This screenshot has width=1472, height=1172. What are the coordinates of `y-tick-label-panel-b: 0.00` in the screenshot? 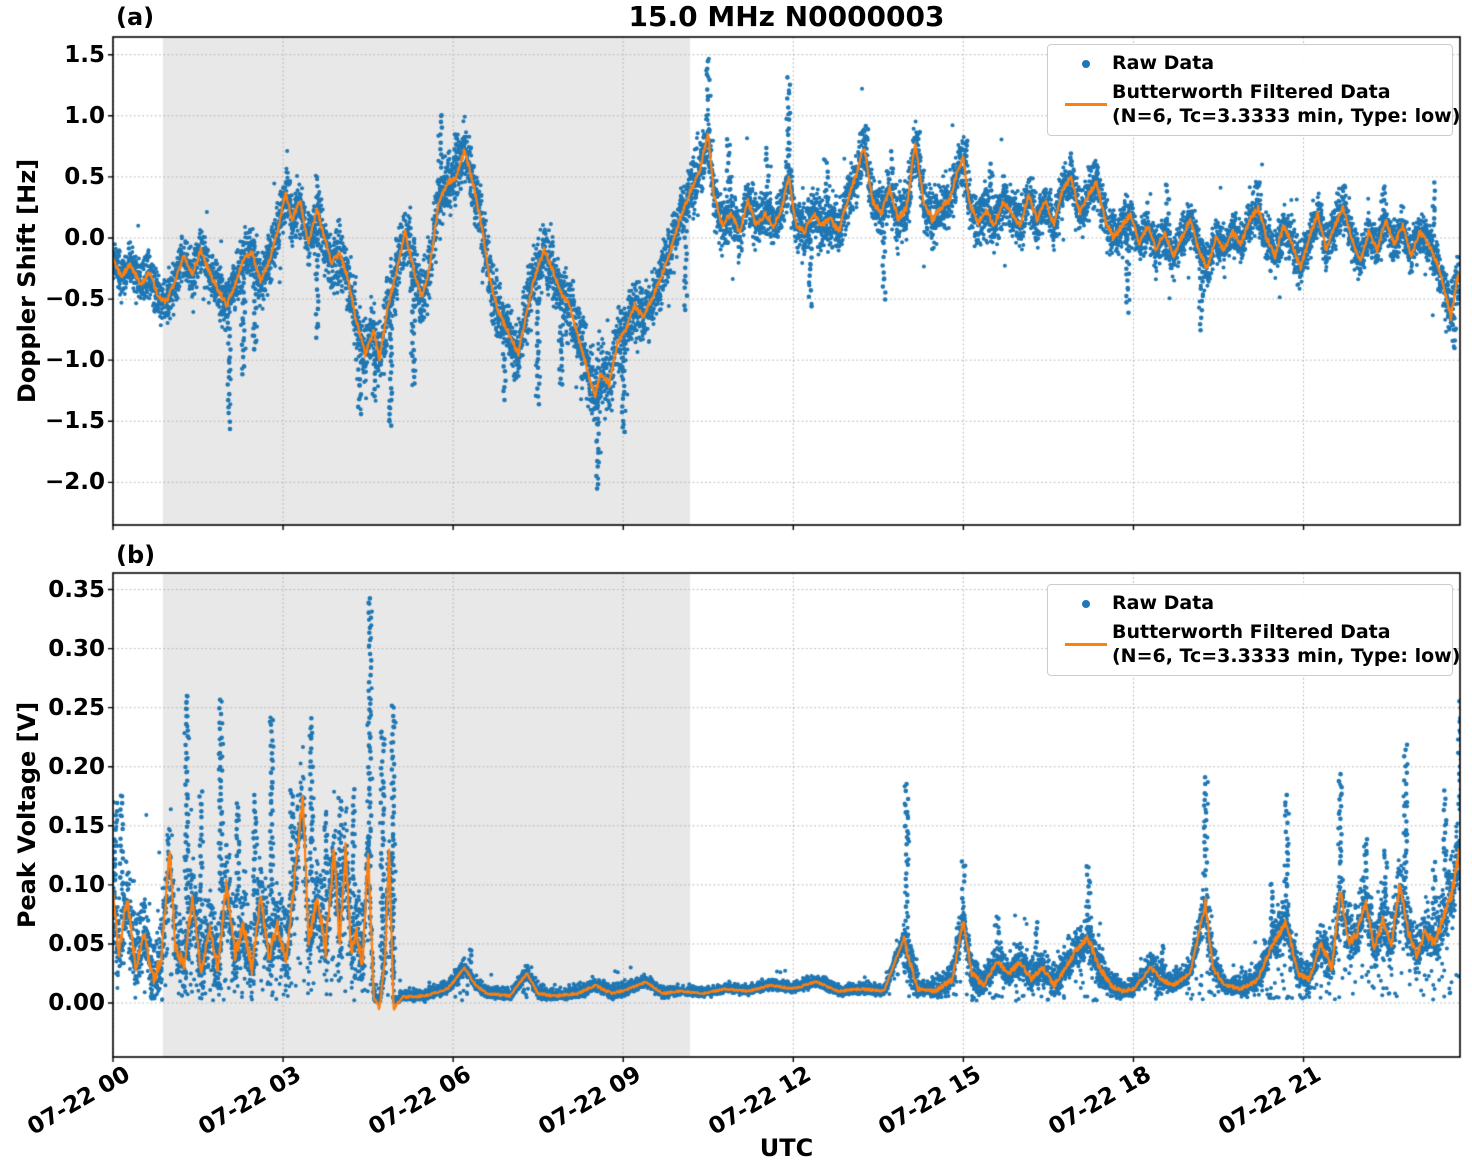 It's located at (76, 1003).